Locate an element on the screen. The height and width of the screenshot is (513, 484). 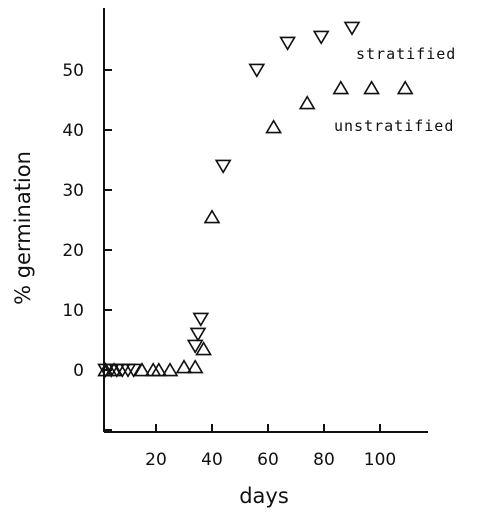
x-tick-label: 60 is located at coordinates (268, 460).